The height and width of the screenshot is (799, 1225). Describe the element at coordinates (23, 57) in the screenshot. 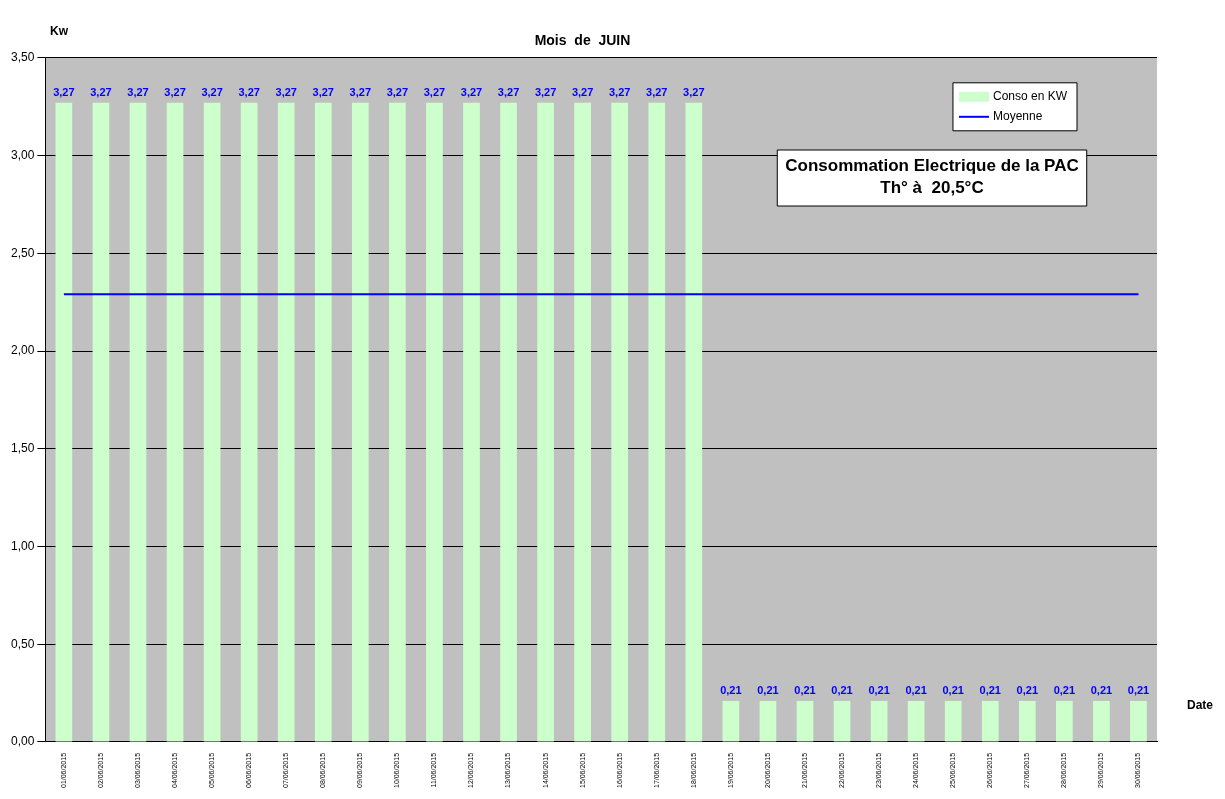

I see `y-tick-label: 3,50` at that location.